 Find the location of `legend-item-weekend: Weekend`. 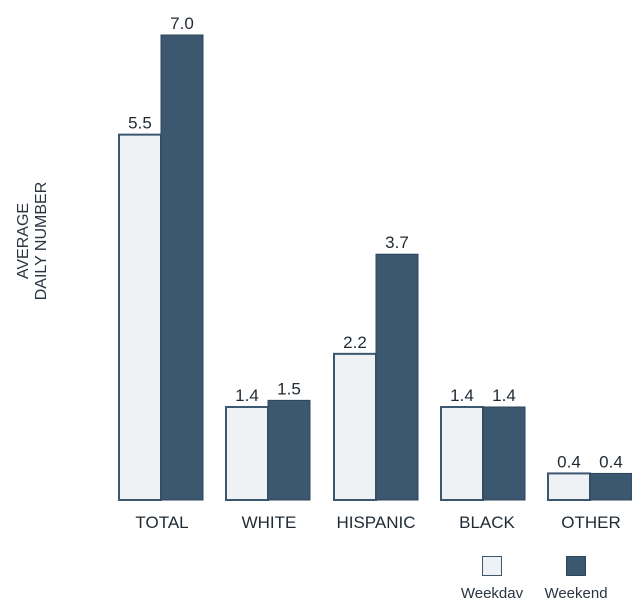

legend-item-weekend: Weekend is located at coordinates (576, 579).